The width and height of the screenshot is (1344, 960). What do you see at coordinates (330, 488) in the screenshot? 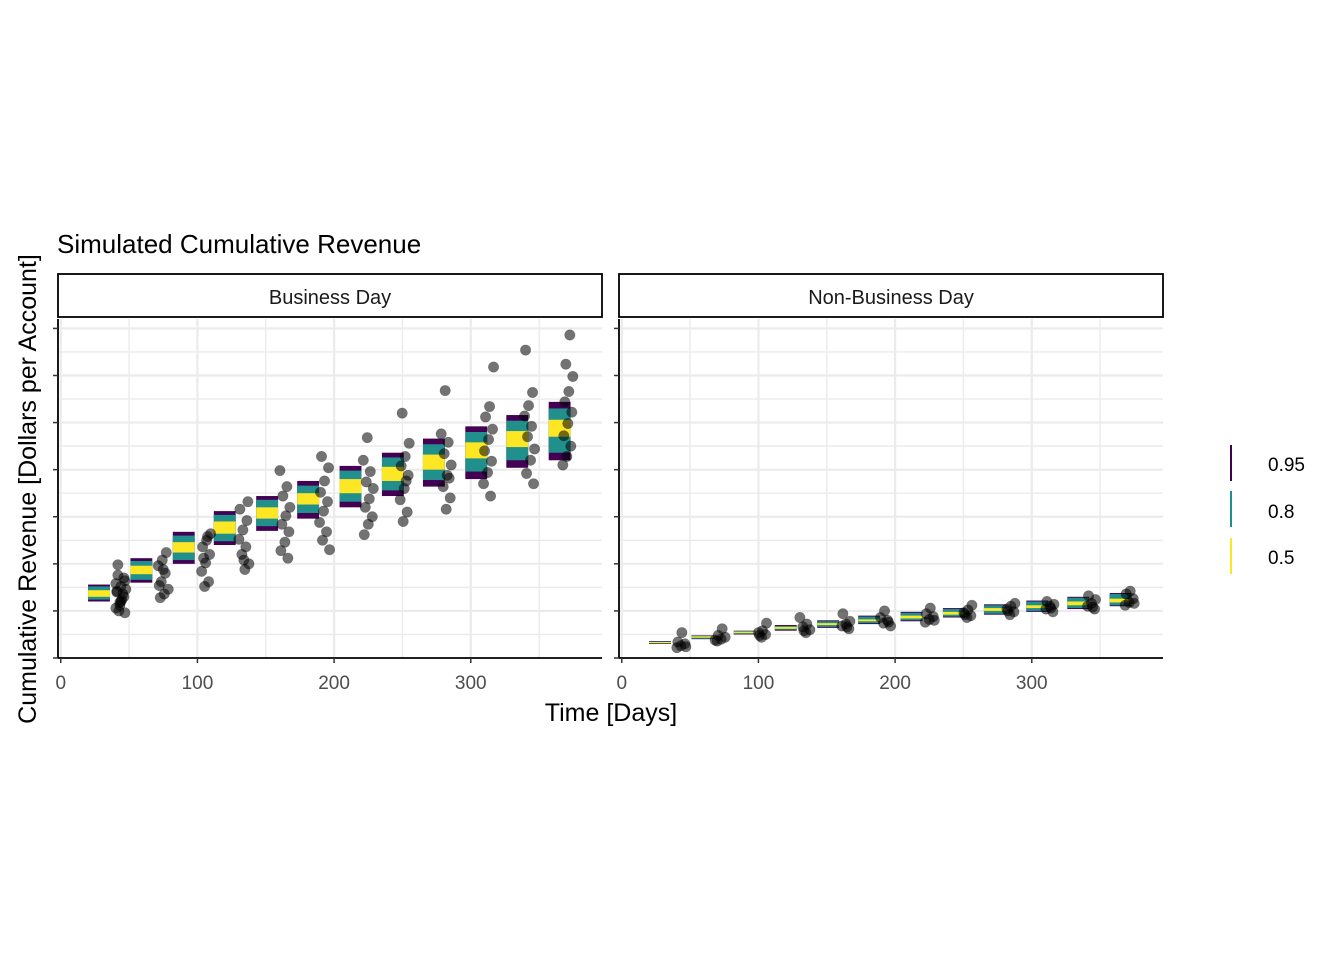
I see `grid-business-day` at bounding box center [330, 488].